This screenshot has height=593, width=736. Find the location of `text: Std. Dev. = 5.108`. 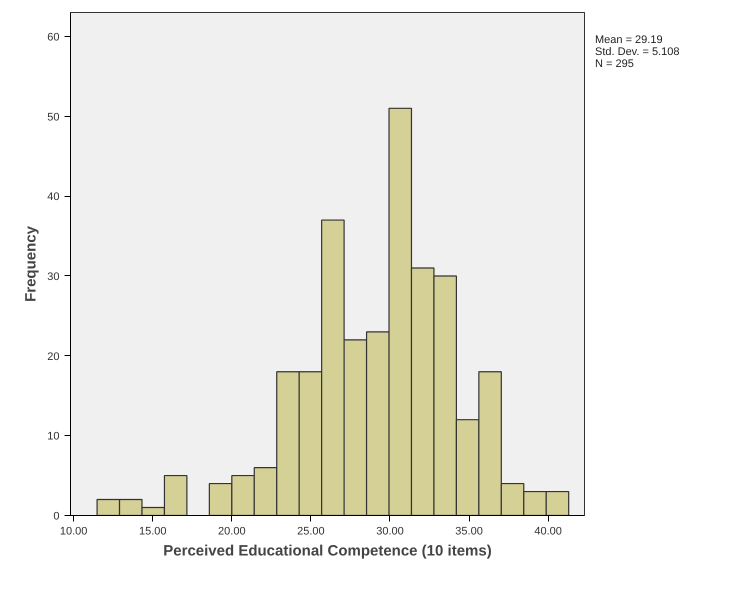

text: Std. Dev. = 5.108 is located at coordinates (637, 52).